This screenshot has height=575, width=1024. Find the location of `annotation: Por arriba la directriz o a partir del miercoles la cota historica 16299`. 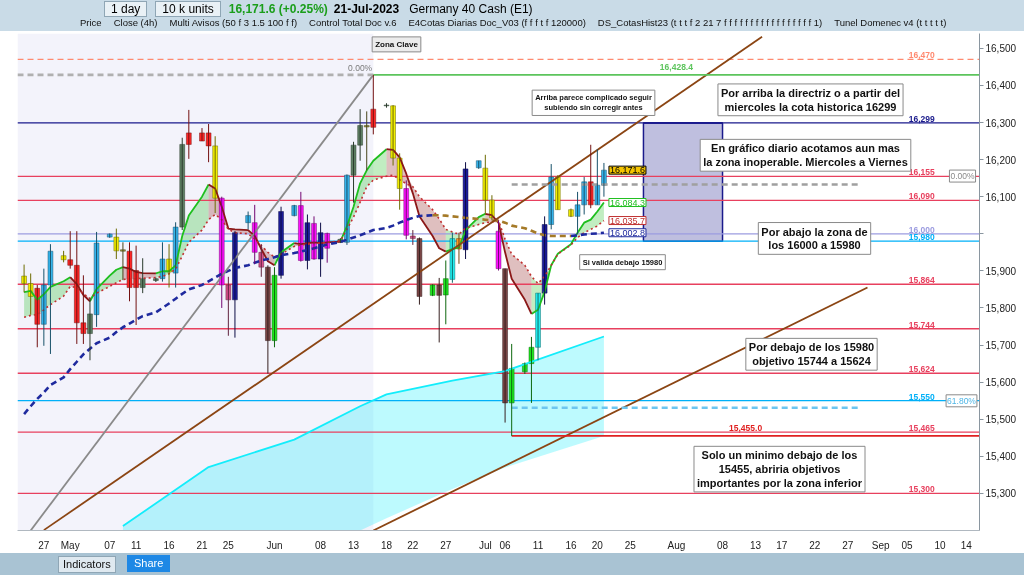

annotation: Por arriba la directriz o a partir del miercoles la cota historica 16299 is located at coordinates (810, 99).